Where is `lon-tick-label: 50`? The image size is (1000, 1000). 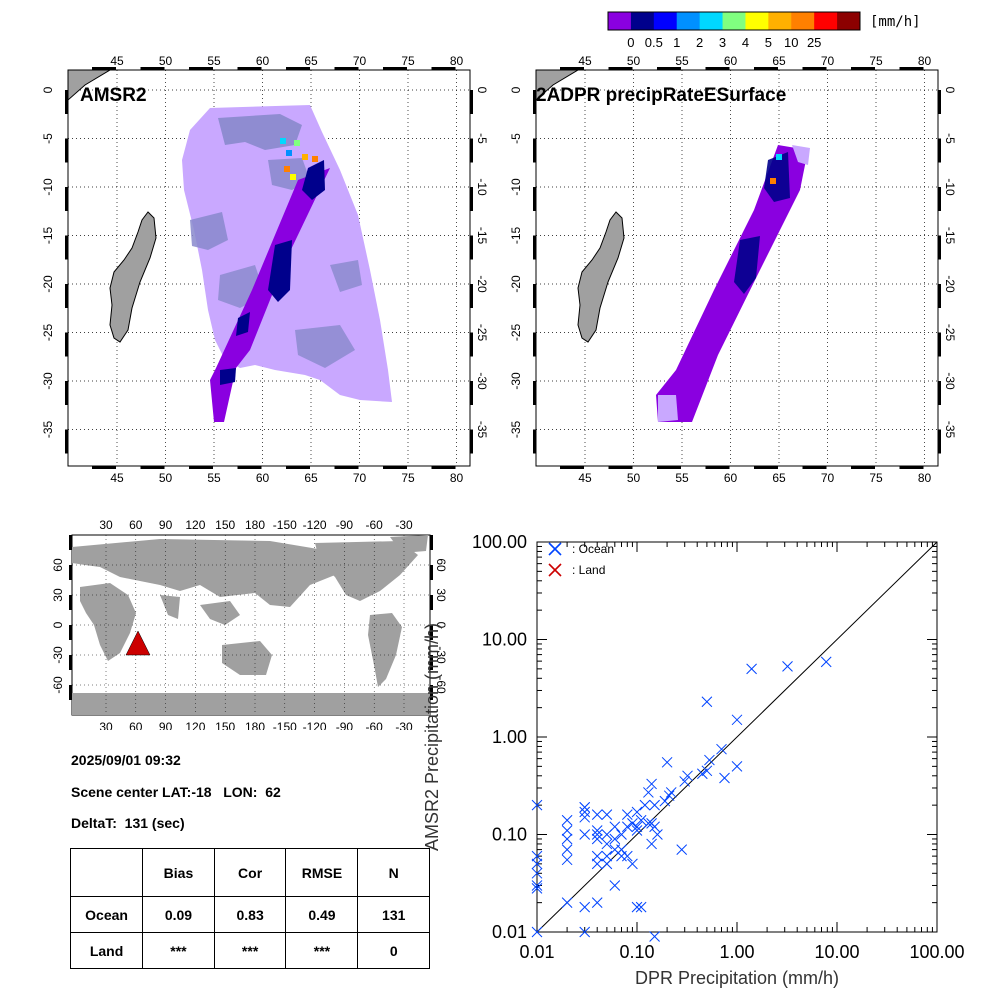
lon-tick-label: 50 is located at coordinates (166, 478).